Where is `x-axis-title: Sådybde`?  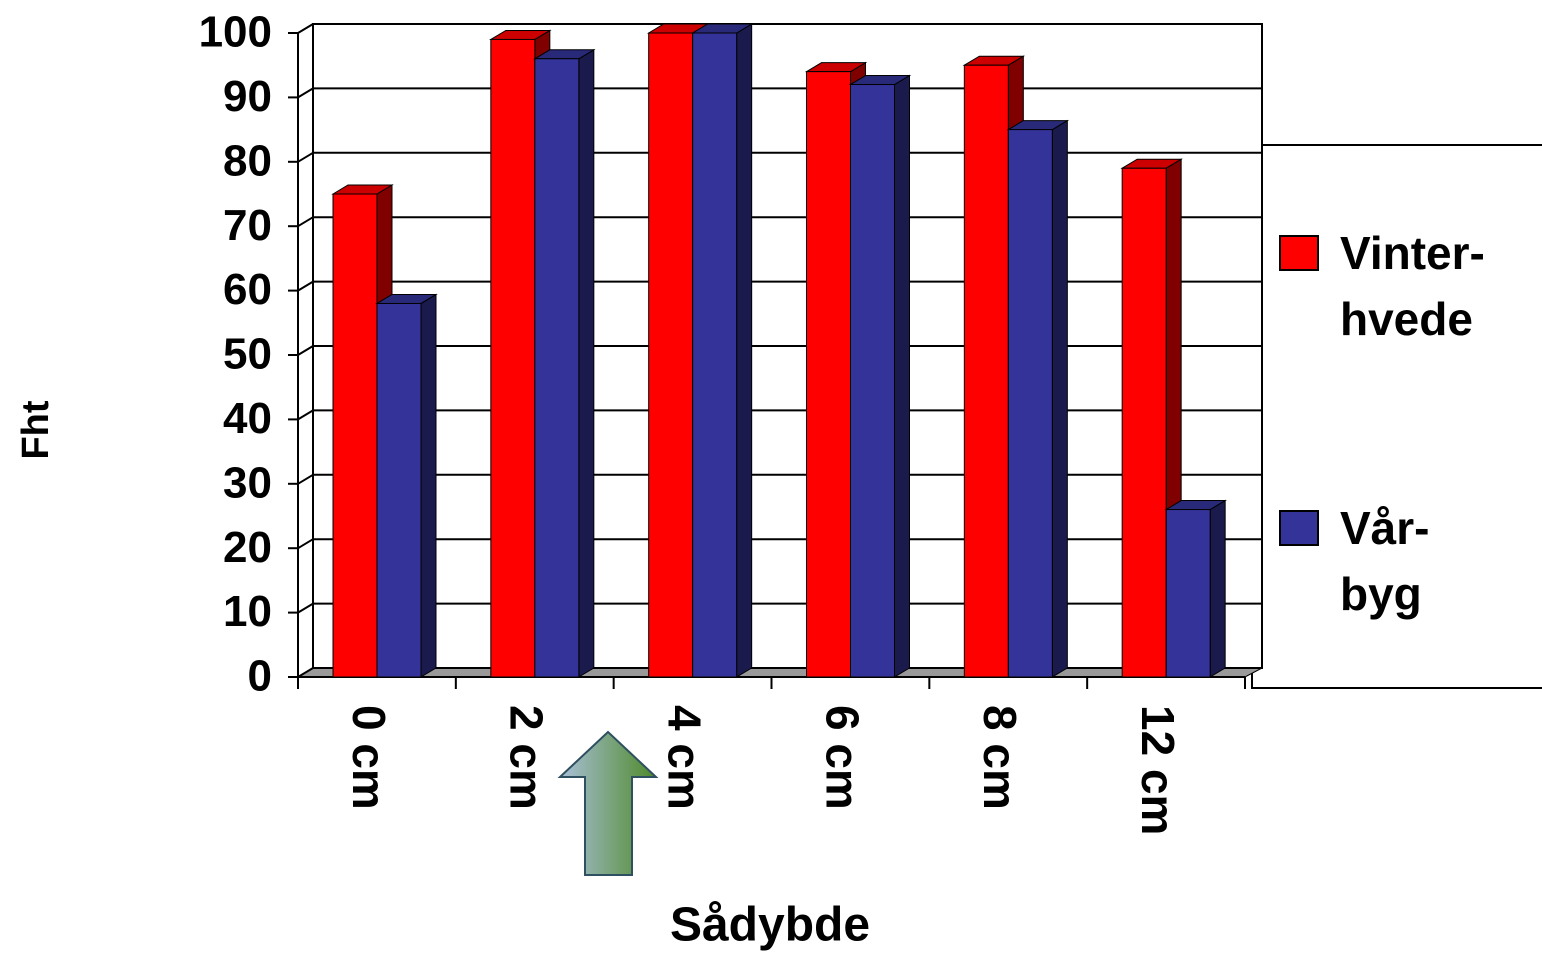 x-axis-title: Sådybde is located at coordinates (770, 925).